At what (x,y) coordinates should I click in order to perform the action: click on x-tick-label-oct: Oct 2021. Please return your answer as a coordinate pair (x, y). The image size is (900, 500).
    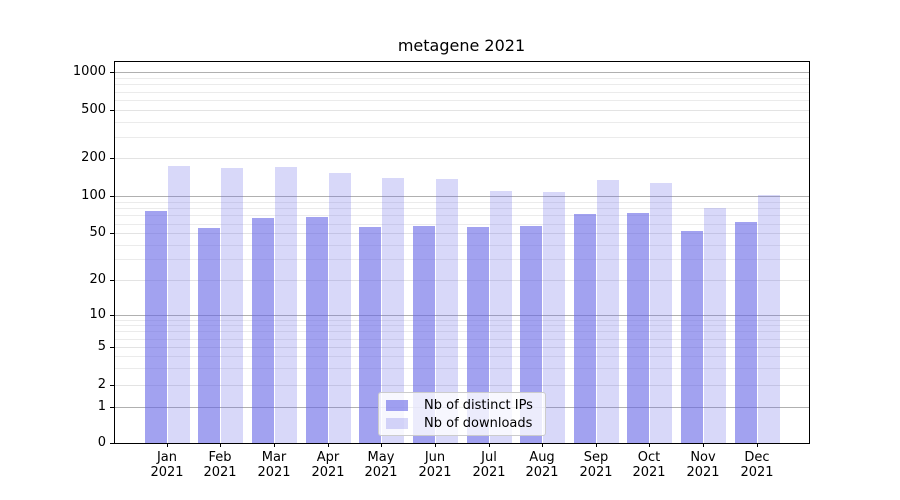
    Looking at the image, I should click on (649, 465).